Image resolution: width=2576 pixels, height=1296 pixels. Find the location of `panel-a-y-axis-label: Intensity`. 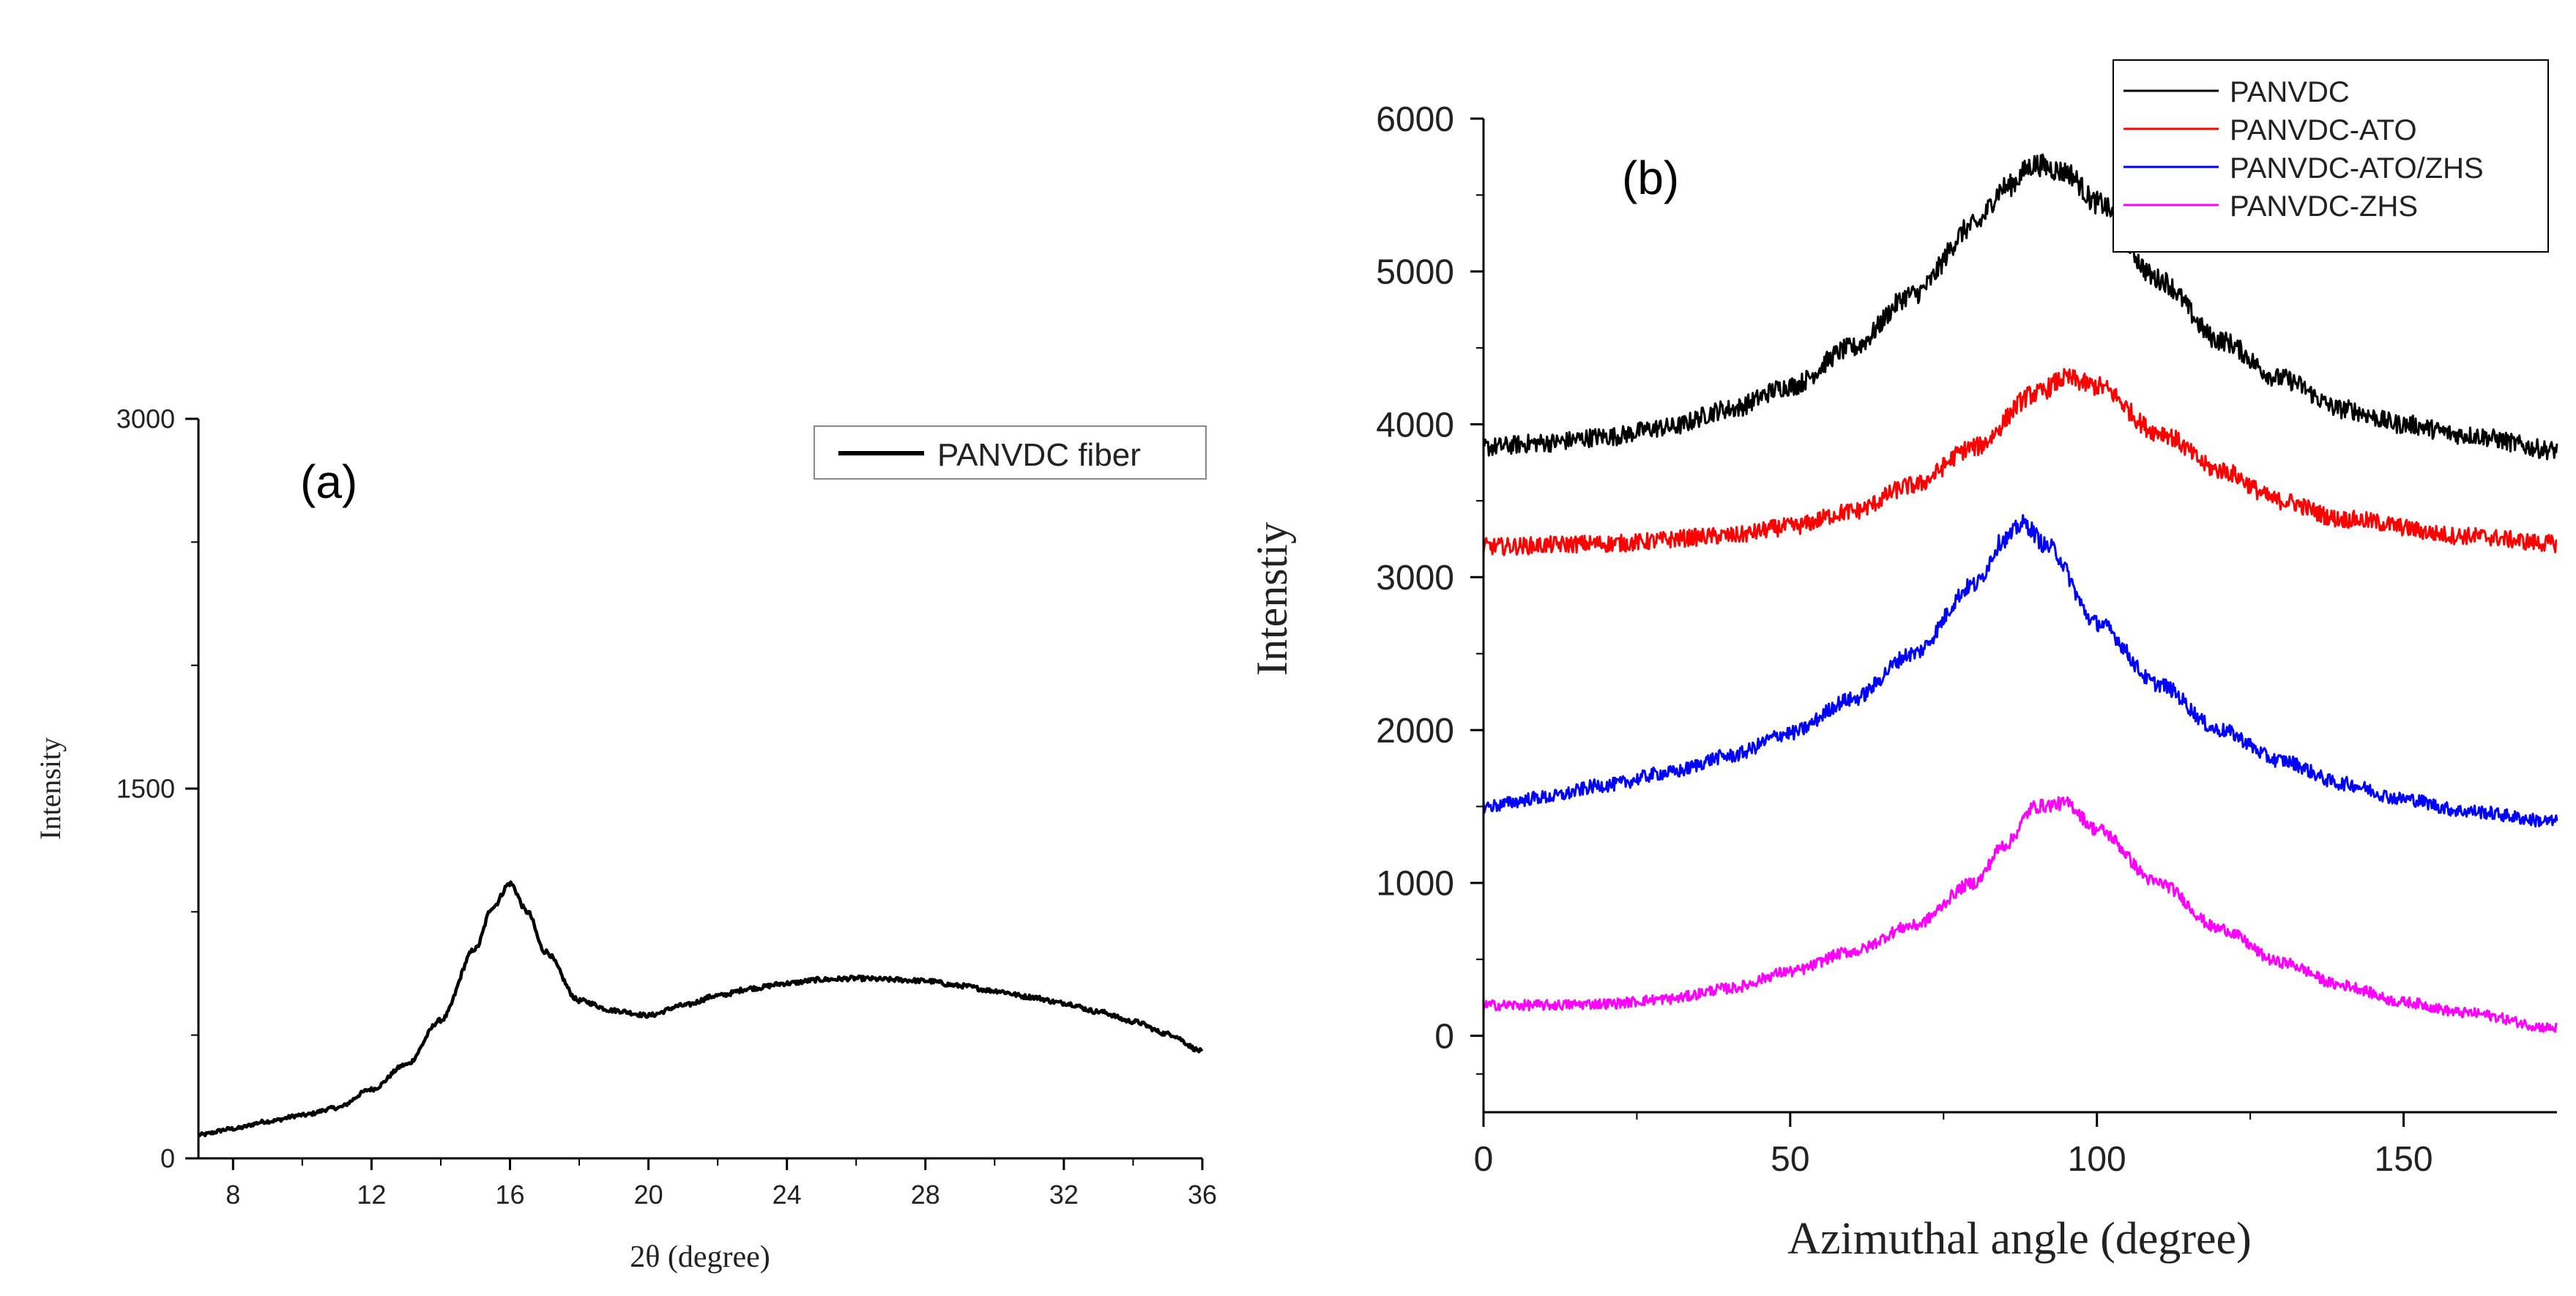

panel-a-y-axis-label: Intensity is located at coordinates (50, 788).